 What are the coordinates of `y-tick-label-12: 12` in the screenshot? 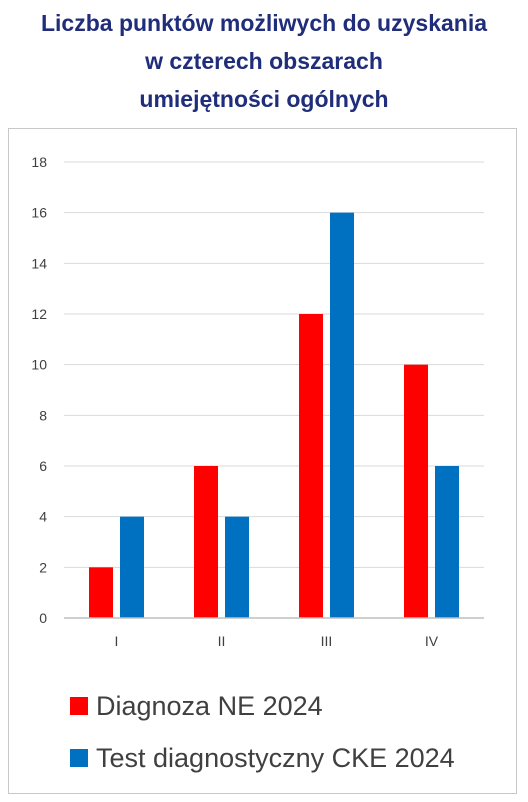 It's located at (39, 314).